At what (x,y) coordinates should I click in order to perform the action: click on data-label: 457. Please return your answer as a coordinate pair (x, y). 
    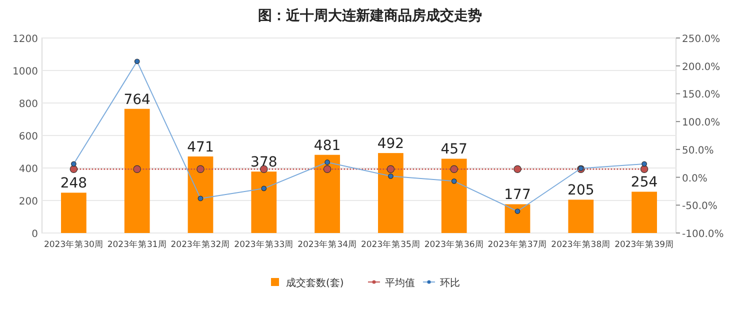
    Looking at the image, I should click on (454, 150).